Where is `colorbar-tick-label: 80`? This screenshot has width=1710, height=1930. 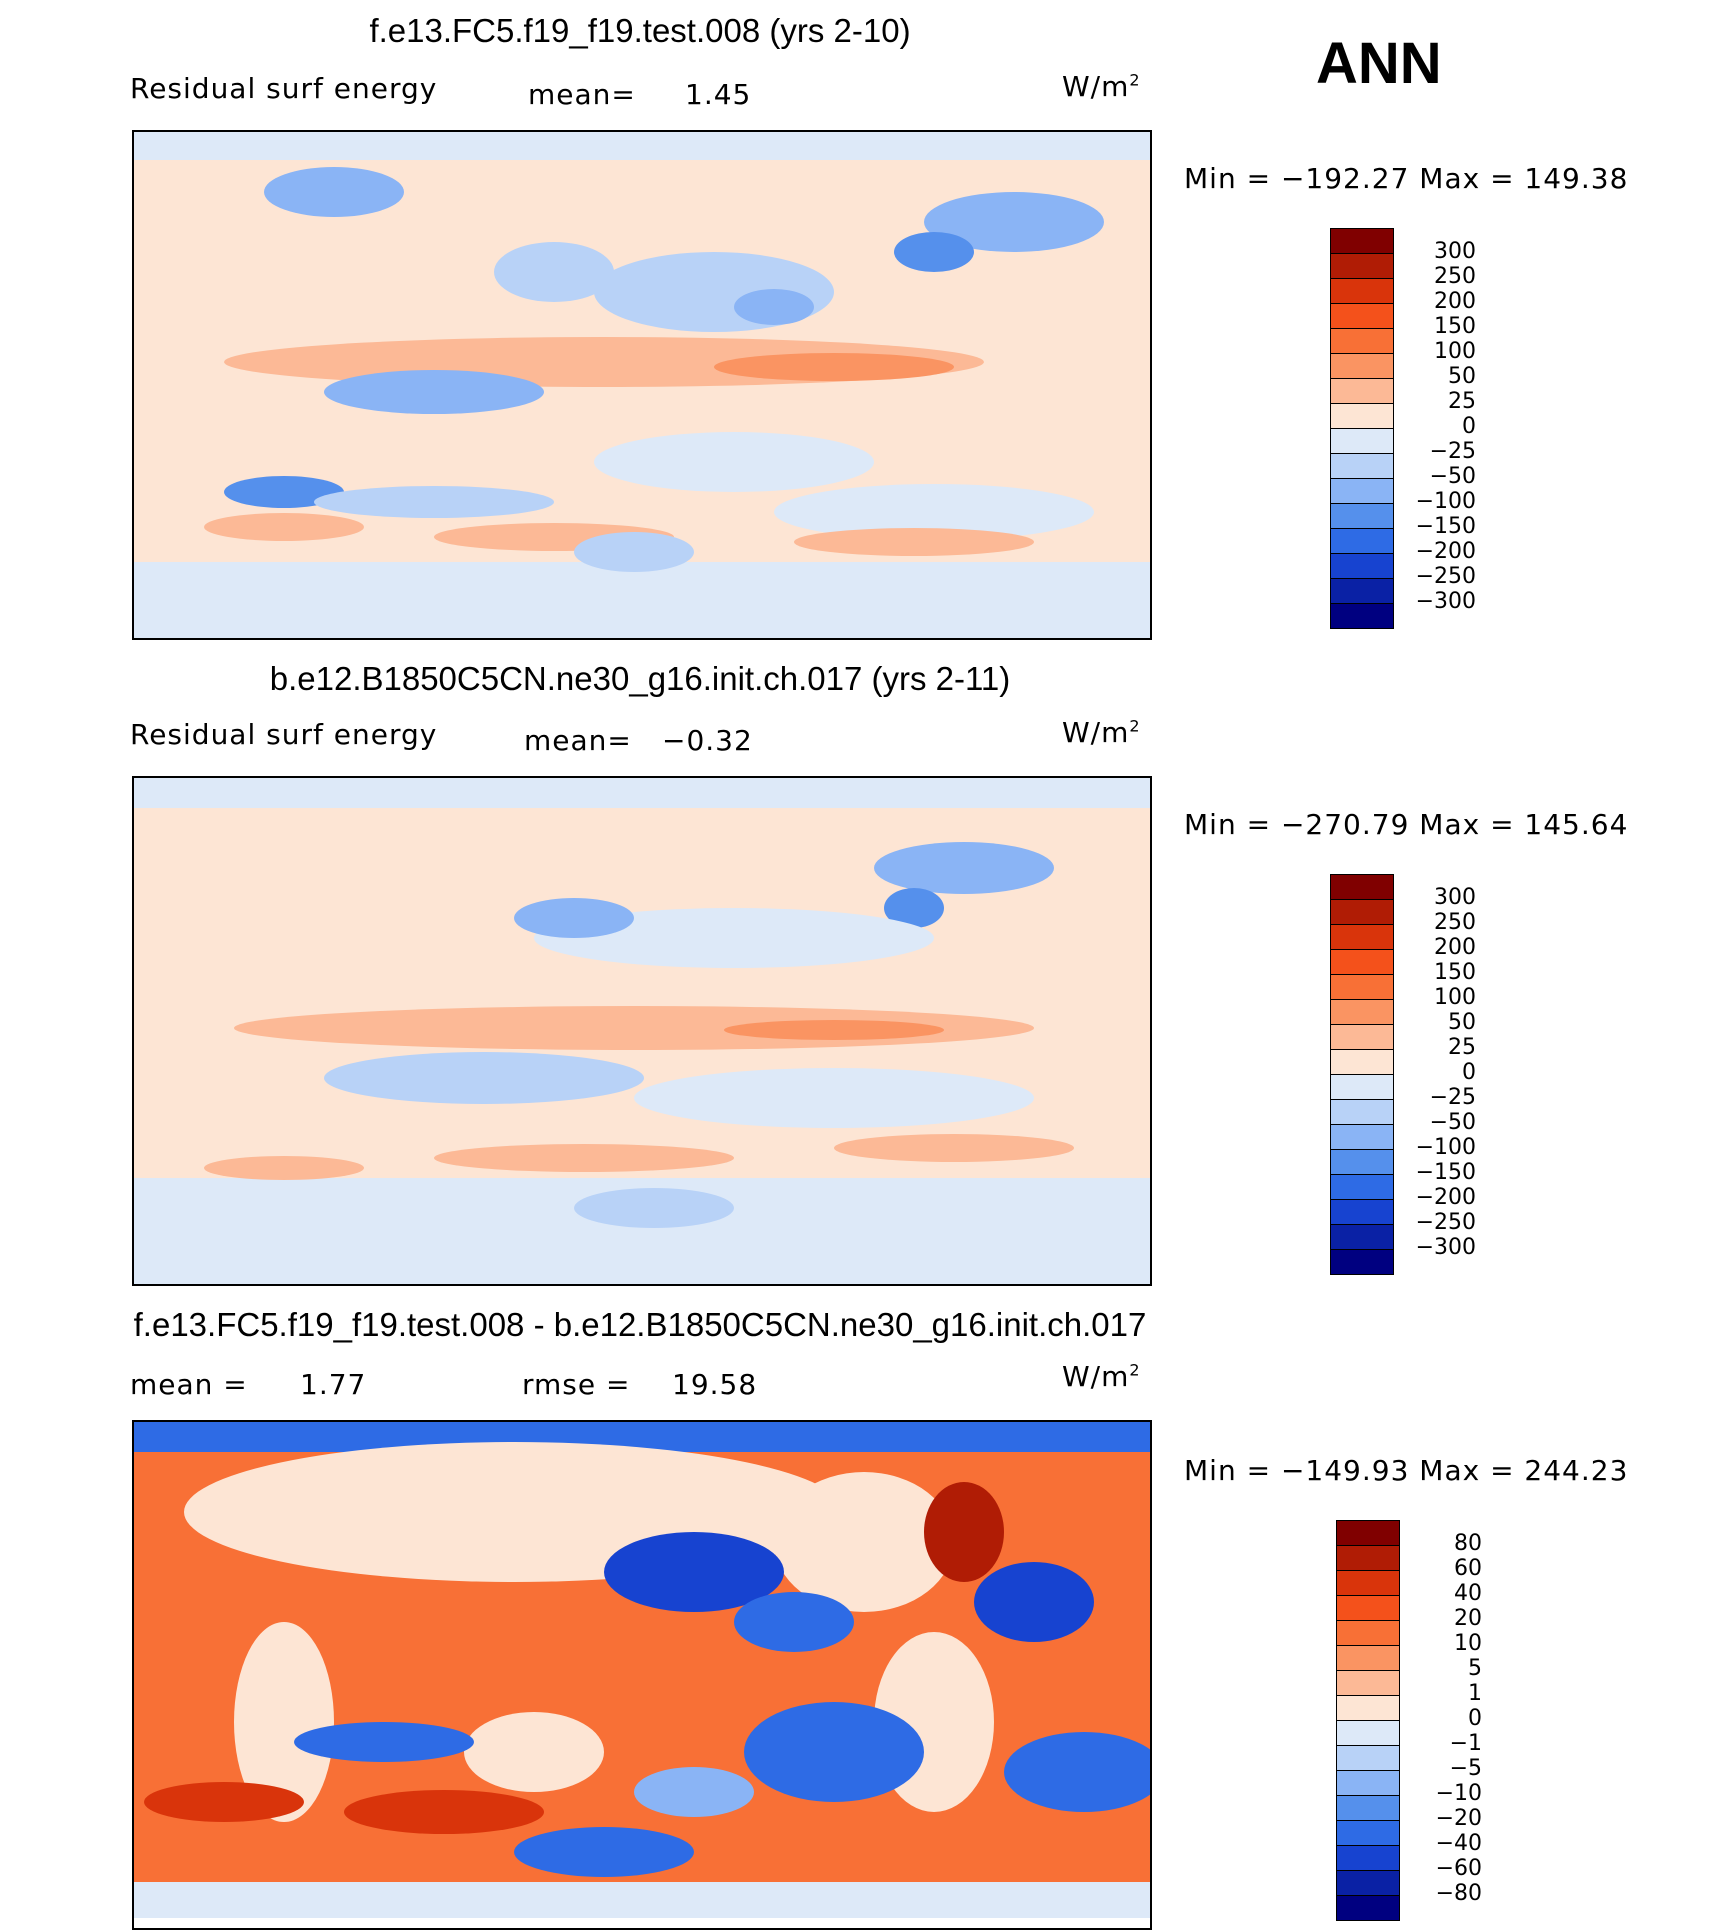
colorbar-tick-label: 80 is located at coordinates (1468, 1543).